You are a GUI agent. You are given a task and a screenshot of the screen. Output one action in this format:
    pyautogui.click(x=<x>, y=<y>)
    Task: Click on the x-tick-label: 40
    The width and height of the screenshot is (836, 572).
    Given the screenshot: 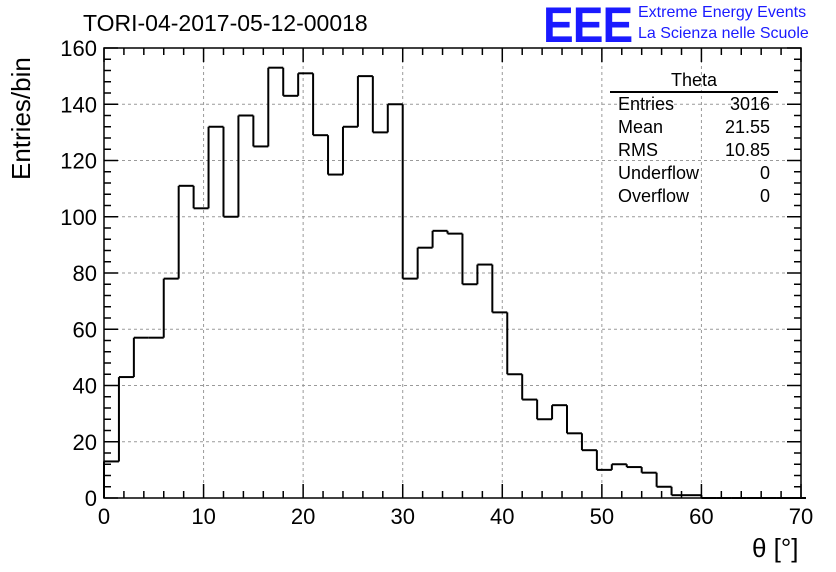 What is the action you would take?
    pyautogui.click(x=502, y=516)
    